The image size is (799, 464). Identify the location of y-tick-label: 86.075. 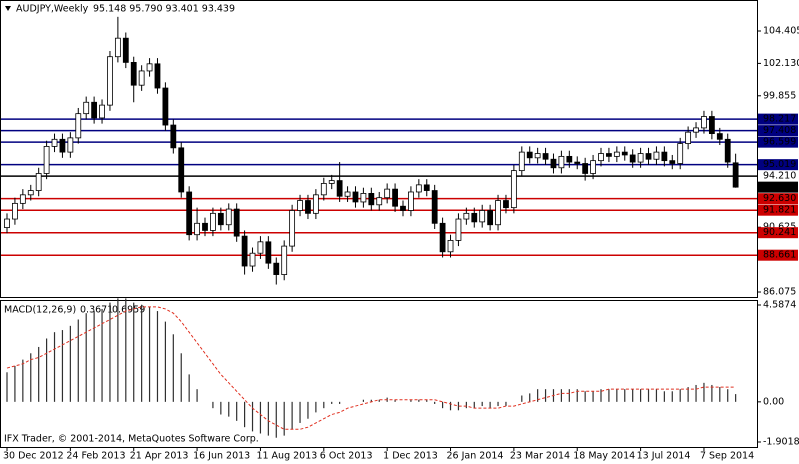
(779, 292).